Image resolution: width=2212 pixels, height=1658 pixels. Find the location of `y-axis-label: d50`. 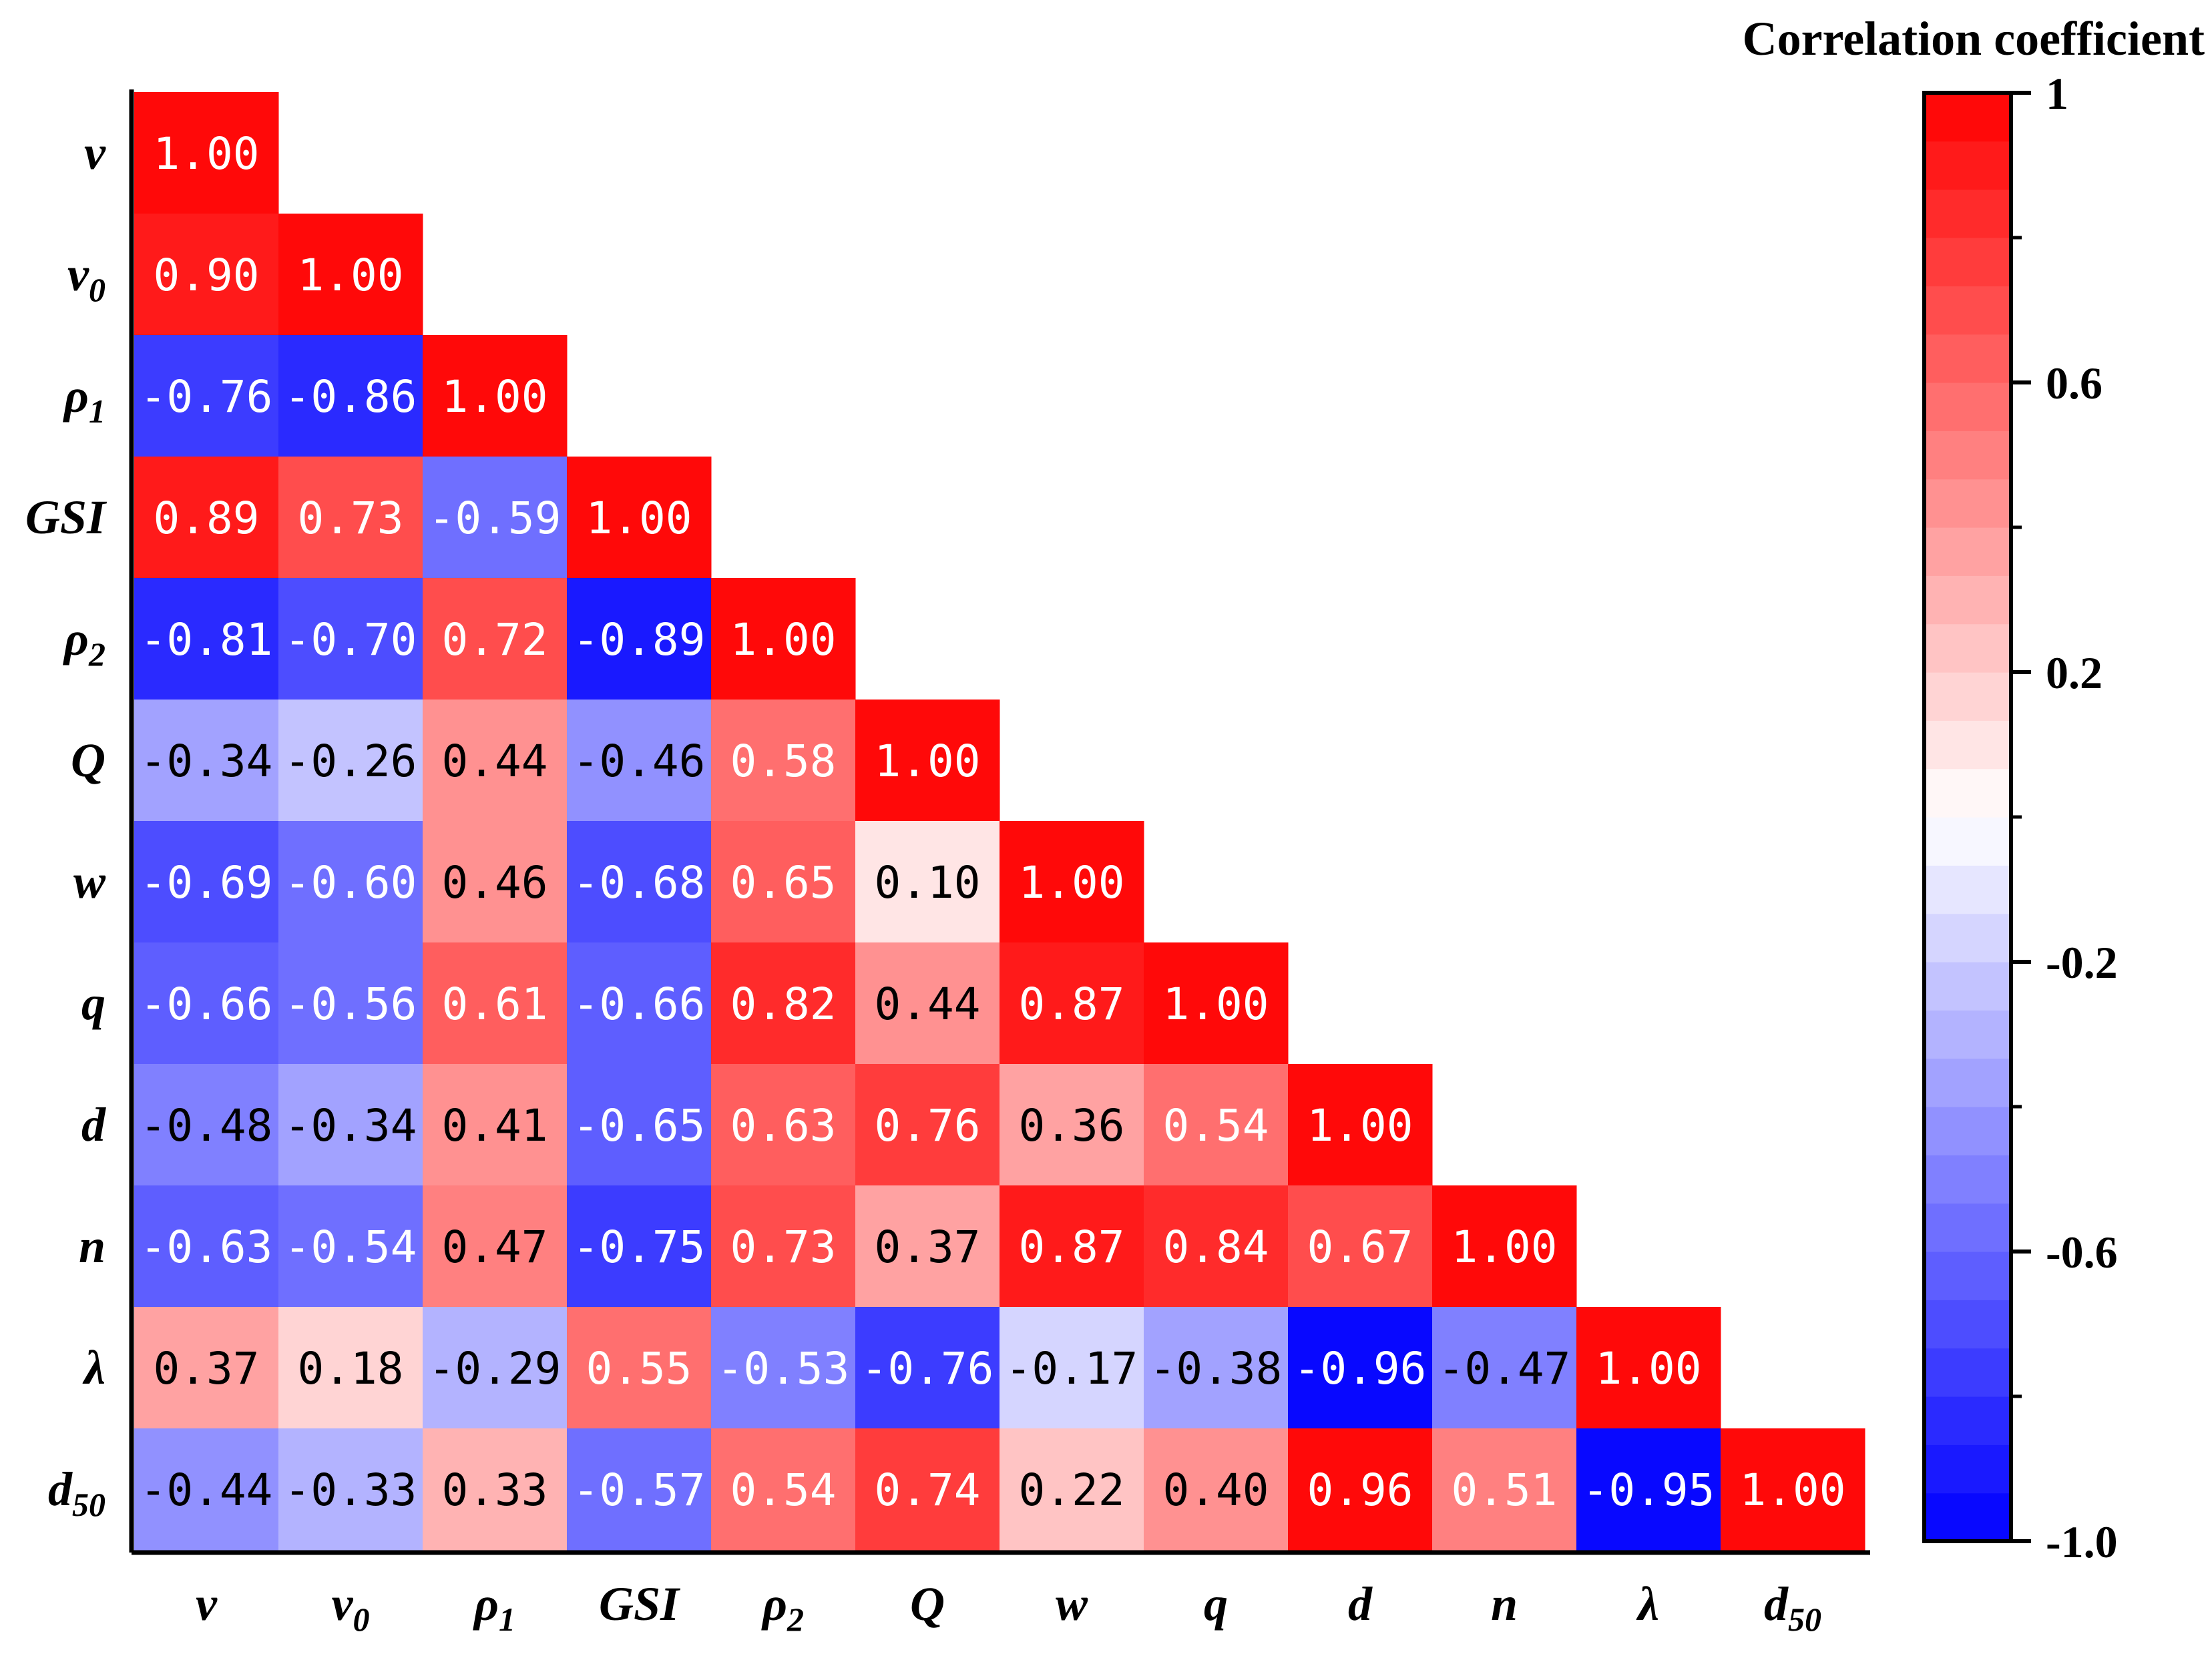

y-axis-label: d50 is located at coordinates (76, 1492).